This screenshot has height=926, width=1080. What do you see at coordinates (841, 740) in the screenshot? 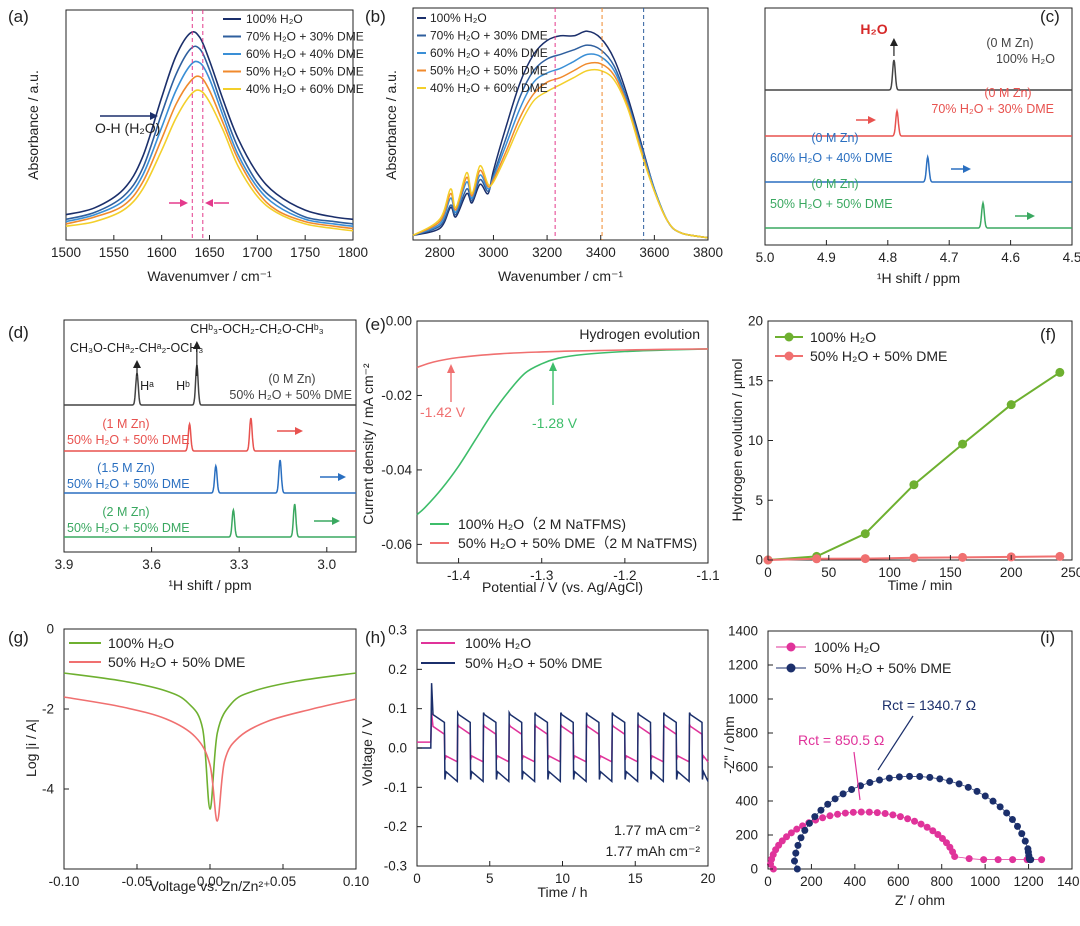
I see `panel-i-annotation-pink: Rct = 850.5 Ω` at bounding box center [841, 740].